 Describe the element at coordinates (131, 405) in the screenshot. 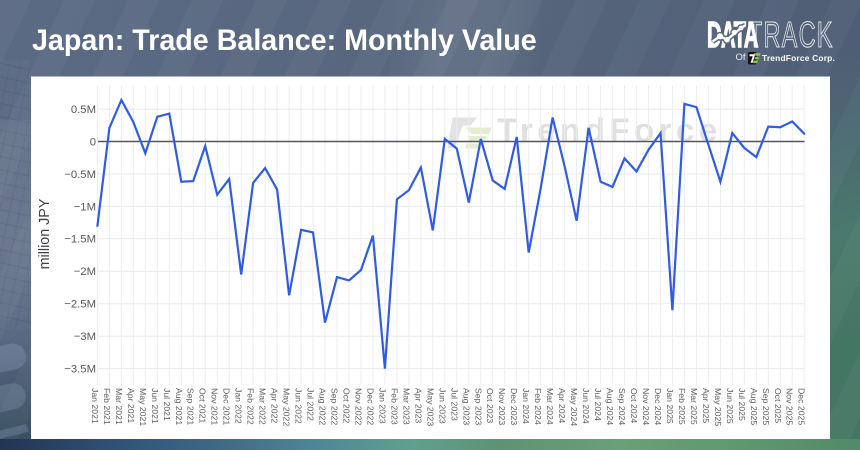

I see `svg-text: Apr 2021` at that location.